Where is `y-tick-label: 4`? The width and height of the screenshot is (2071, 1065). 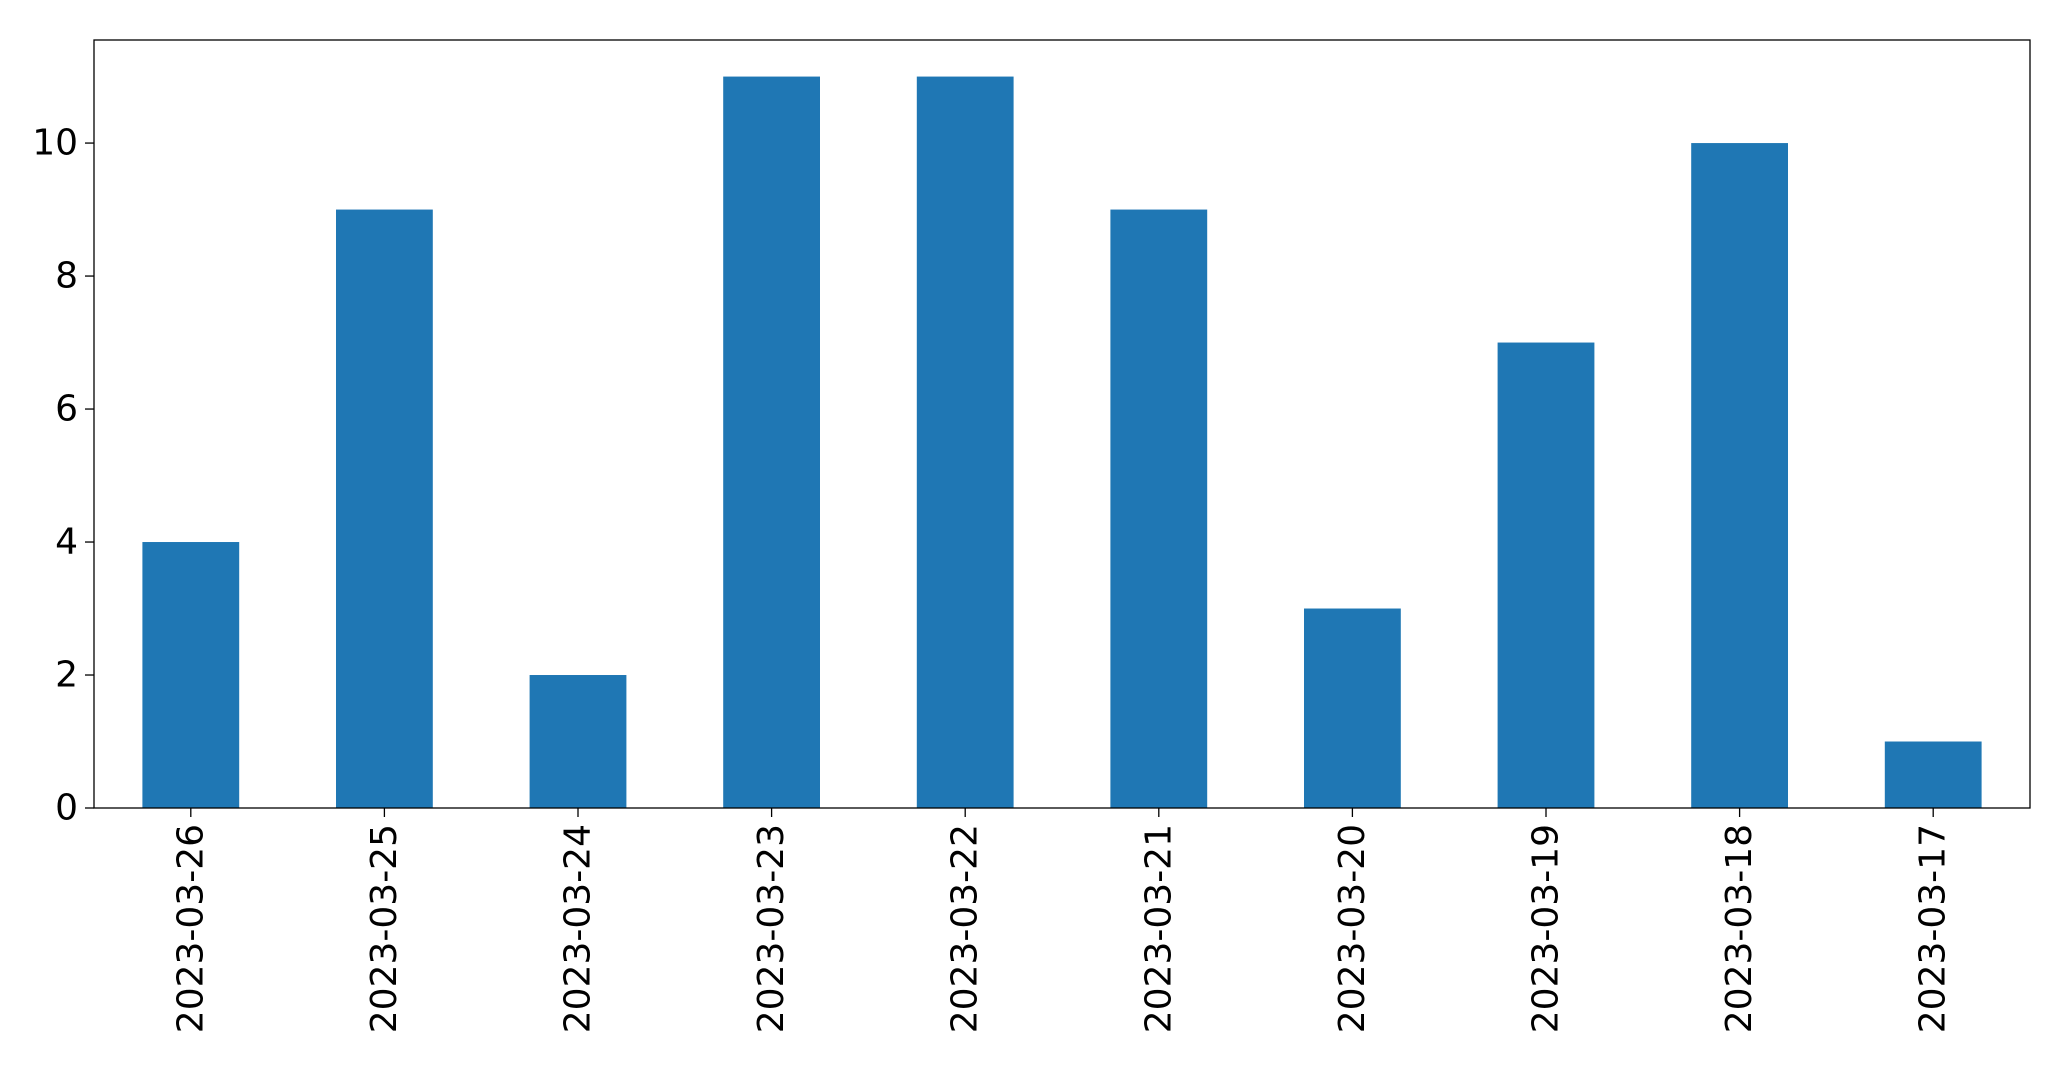 y-tick-label: 4 is located at coordinates (66, 542).